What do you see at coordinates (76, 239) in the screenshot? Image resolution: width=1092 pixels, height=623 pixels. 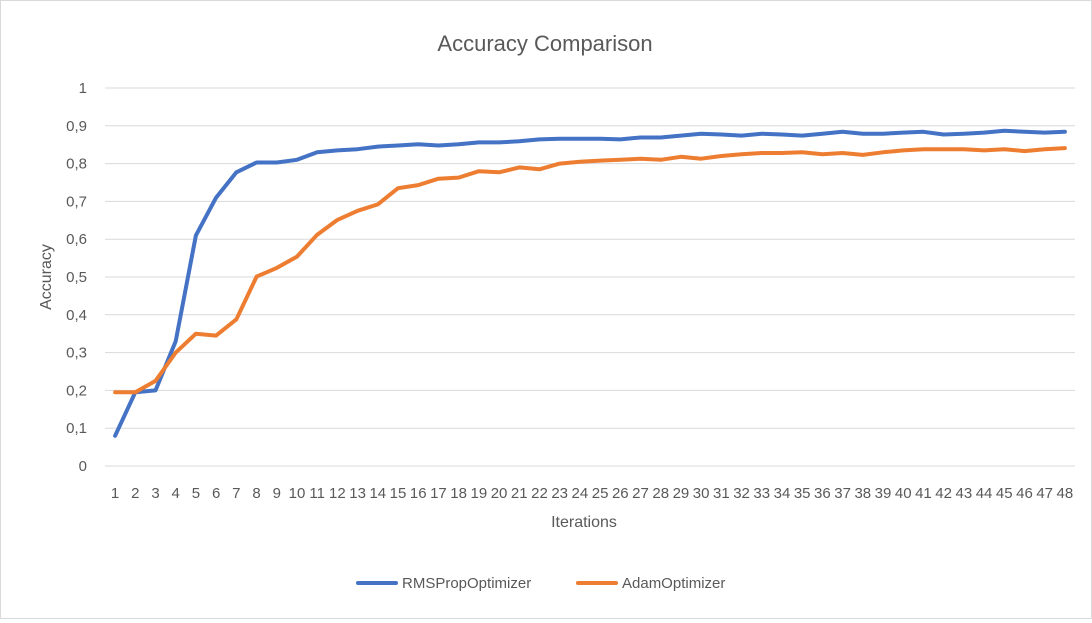 I see `y-tick-label: 0,6` at bounding box center [76, 239].